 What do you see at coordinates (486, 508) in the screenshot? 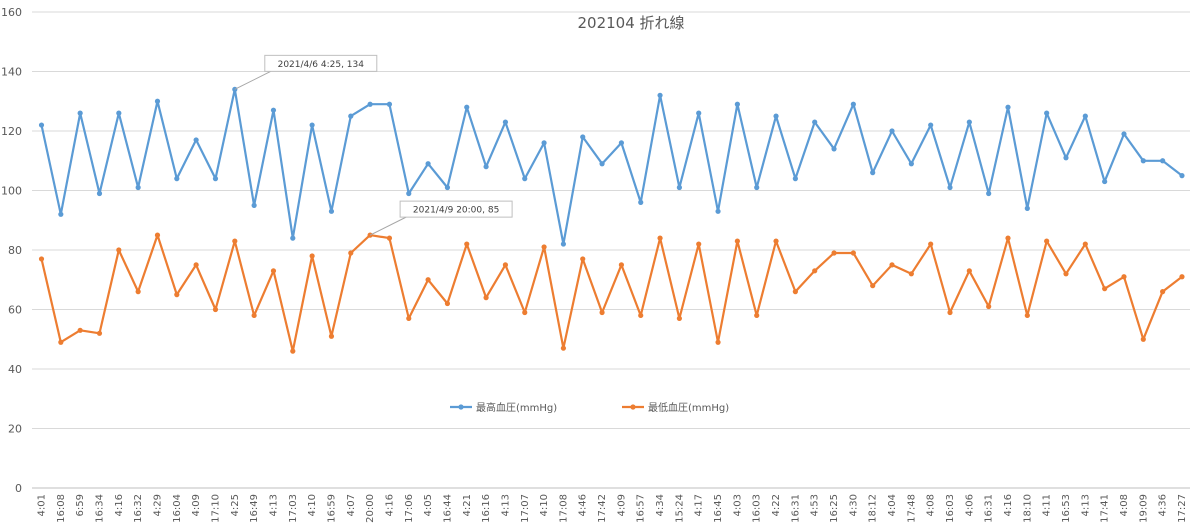
I see `x-tick-label: 16:16` at bounding box center [486, 508].